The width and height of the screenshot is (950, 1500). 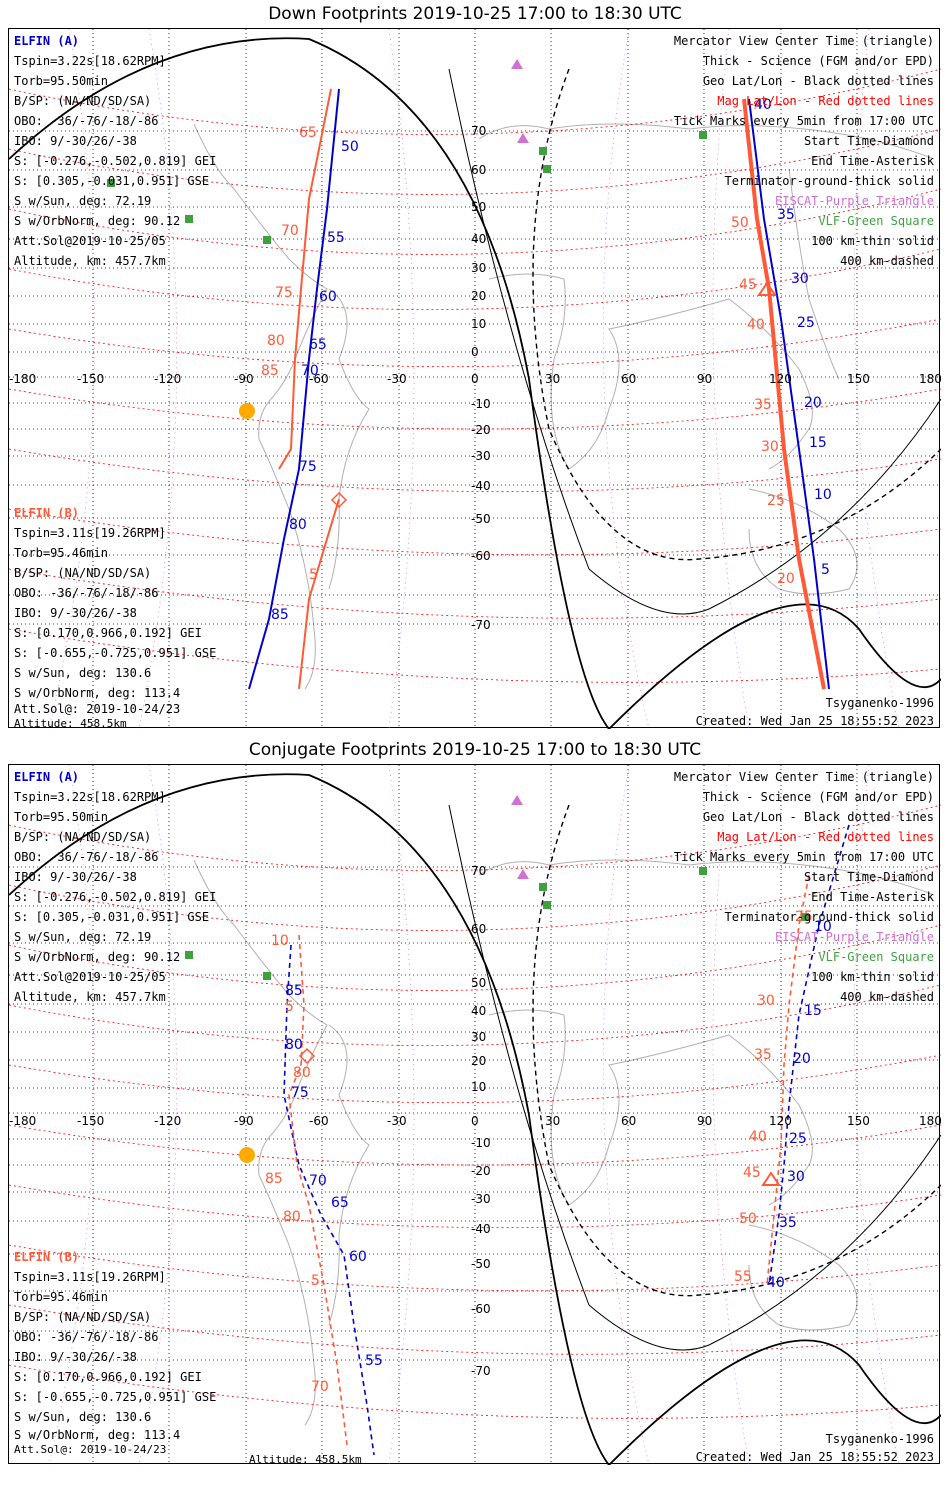 I want to click on svg-text: 180, so click(x=930, y=1121).